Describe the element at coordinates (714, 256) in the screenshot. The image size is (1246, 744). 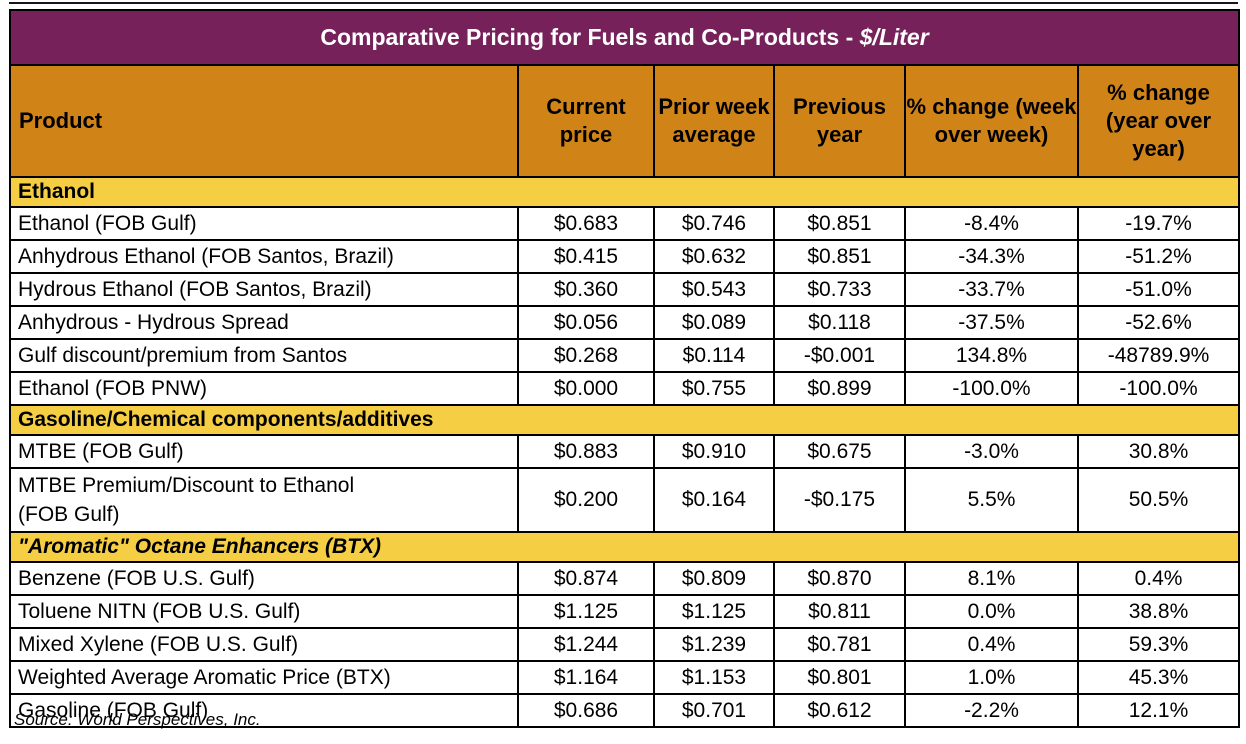
I see `prior-week-avg-cell: $0.632` at that location.